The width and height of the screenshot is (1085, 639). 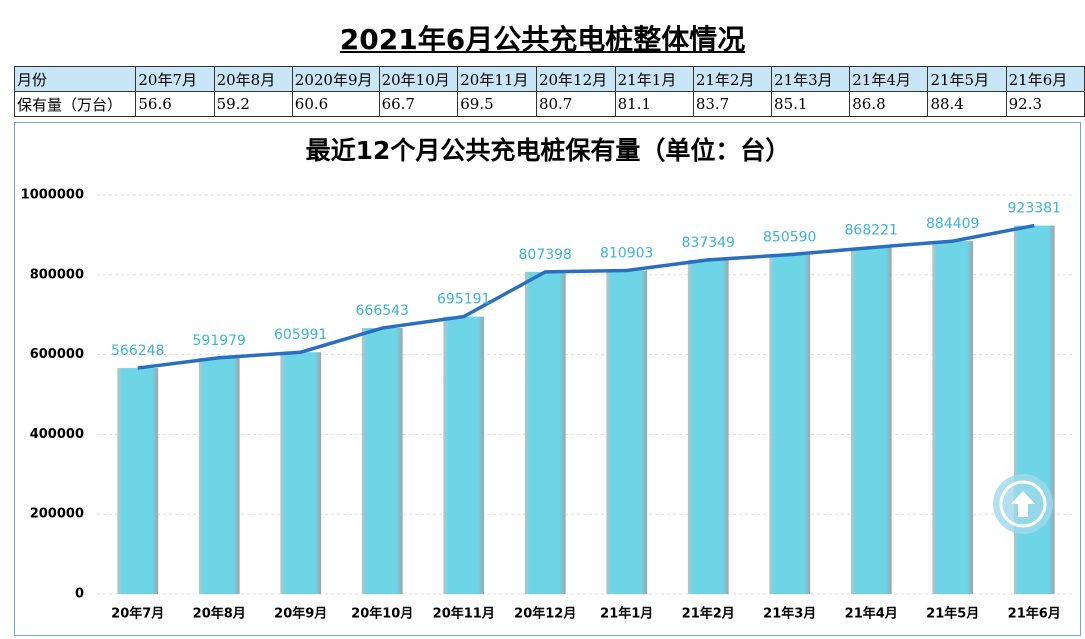 I want to click on table-cell: 21年5月, so click(x=967, y=79).